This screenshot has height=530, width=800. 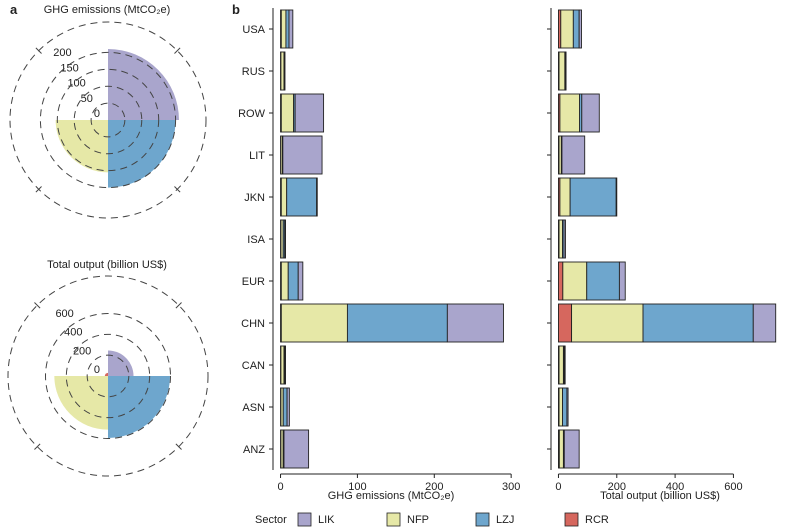 What do you see at coordinates (253, 282) in the screenshot?
I see `country-label-eur: EUR` at bounding box center [253, 282].